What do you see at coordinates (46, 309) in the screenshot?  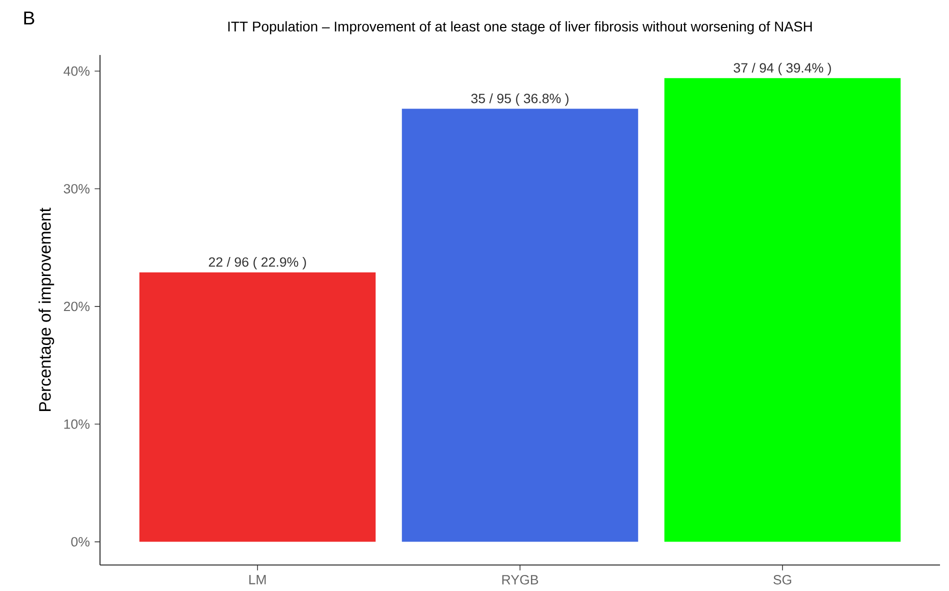 I see `y-axis-title: Percentage of improvement` at bounding box center [46, 309].